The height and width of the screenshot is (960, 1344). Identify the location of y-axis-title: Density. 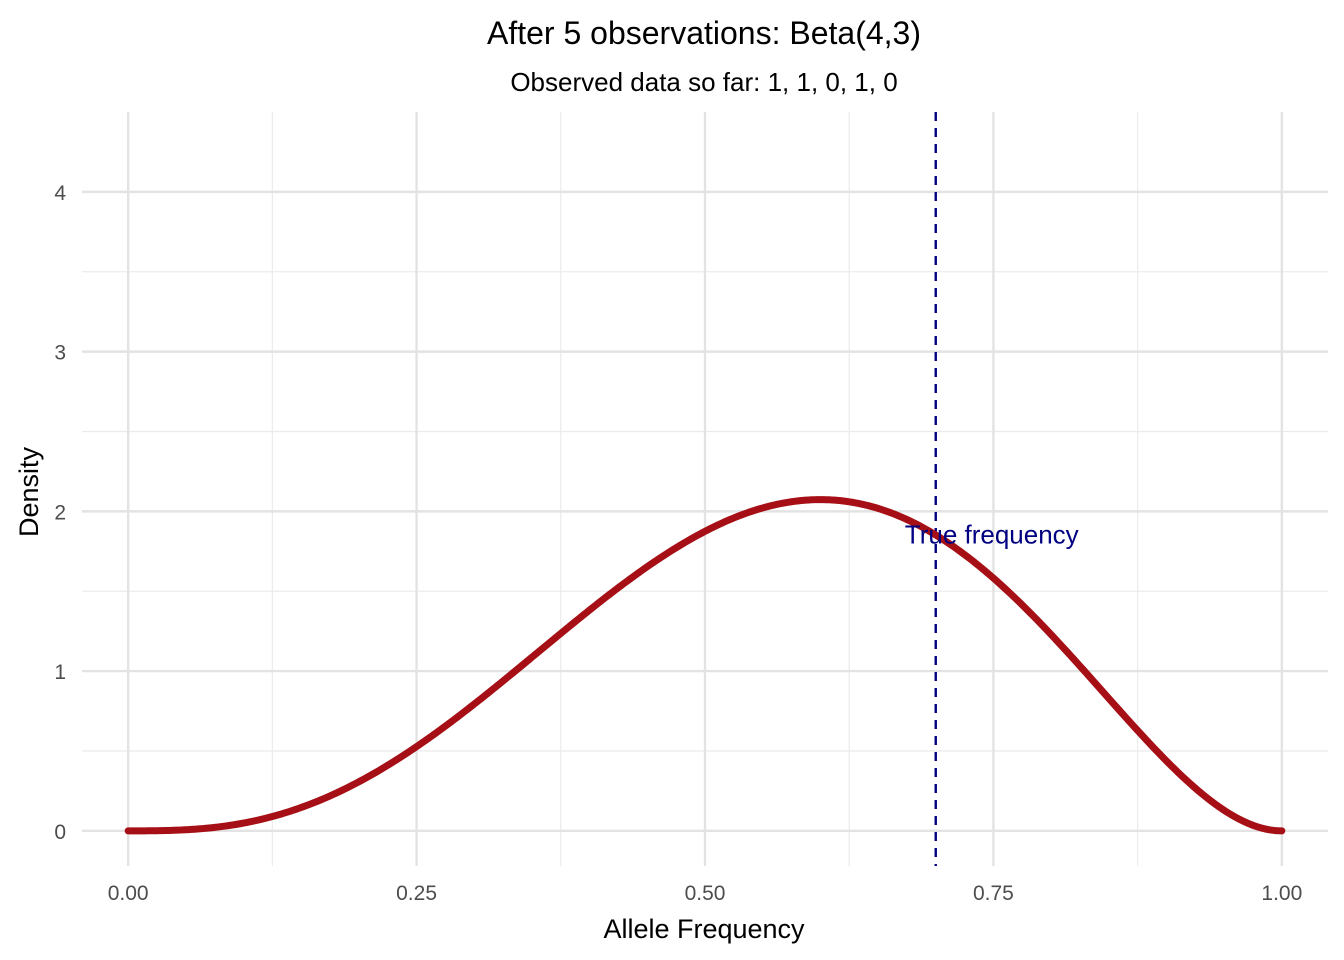
(29, 491).